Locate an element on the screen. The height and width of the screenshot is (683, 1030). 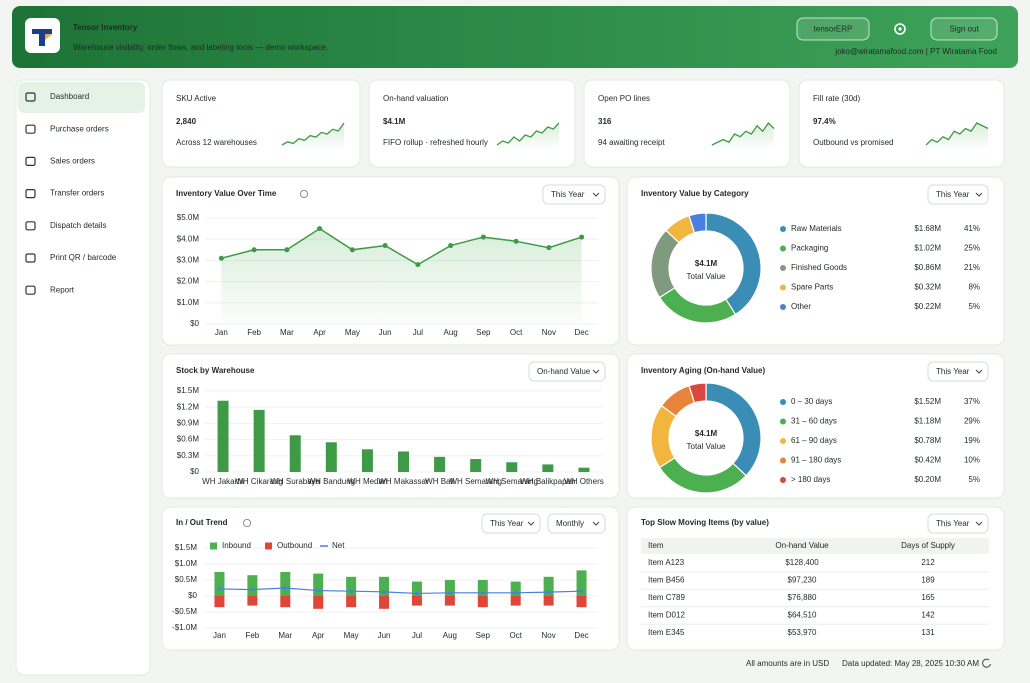
y-tick-label: $5.0M is located at coordinates (188, 217).